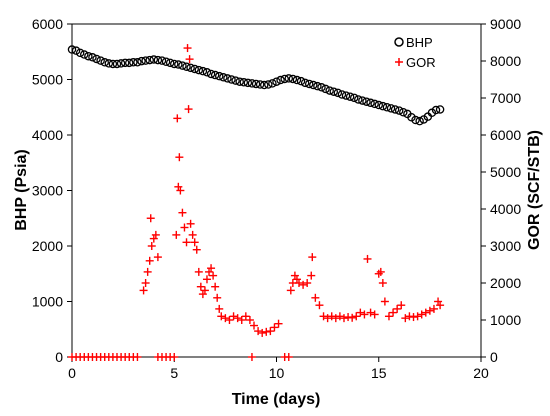  Describe the element at coordinates (505, 61) in the screenshot. I see `y2-tick-label: 8000` at that location.